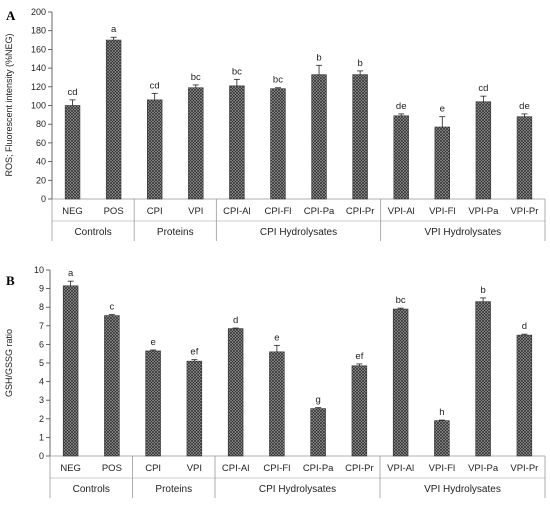 This screenshot has height=505, width=550. What do you see at coordinates (41, 289) in the screenshot?
I see `y-tick-label: 9` at bounding box center [41, 289].